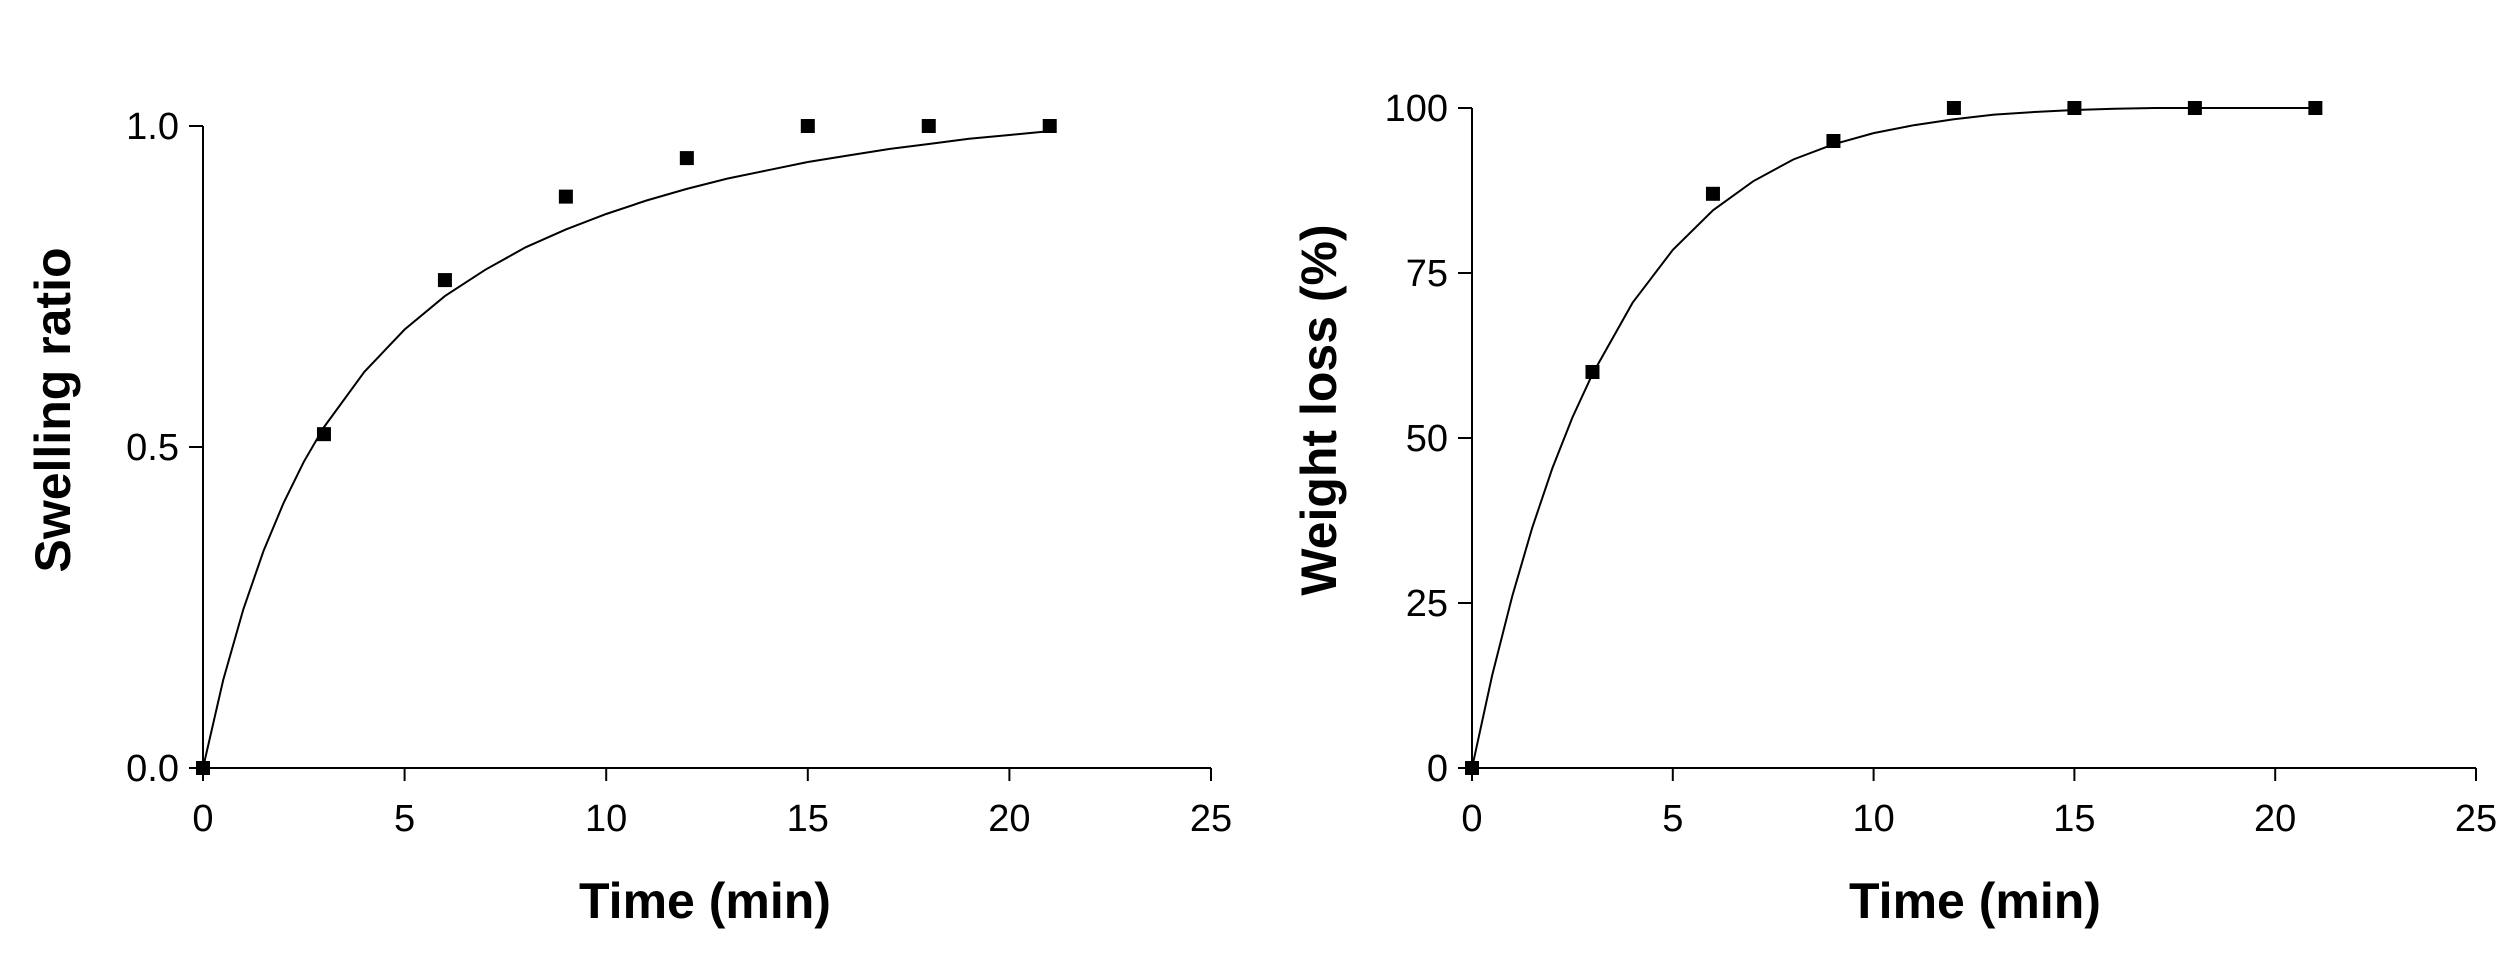 This screenshot has height=960, width=2518. I want to click on y-tick-label: 75, so click(1427, 274).